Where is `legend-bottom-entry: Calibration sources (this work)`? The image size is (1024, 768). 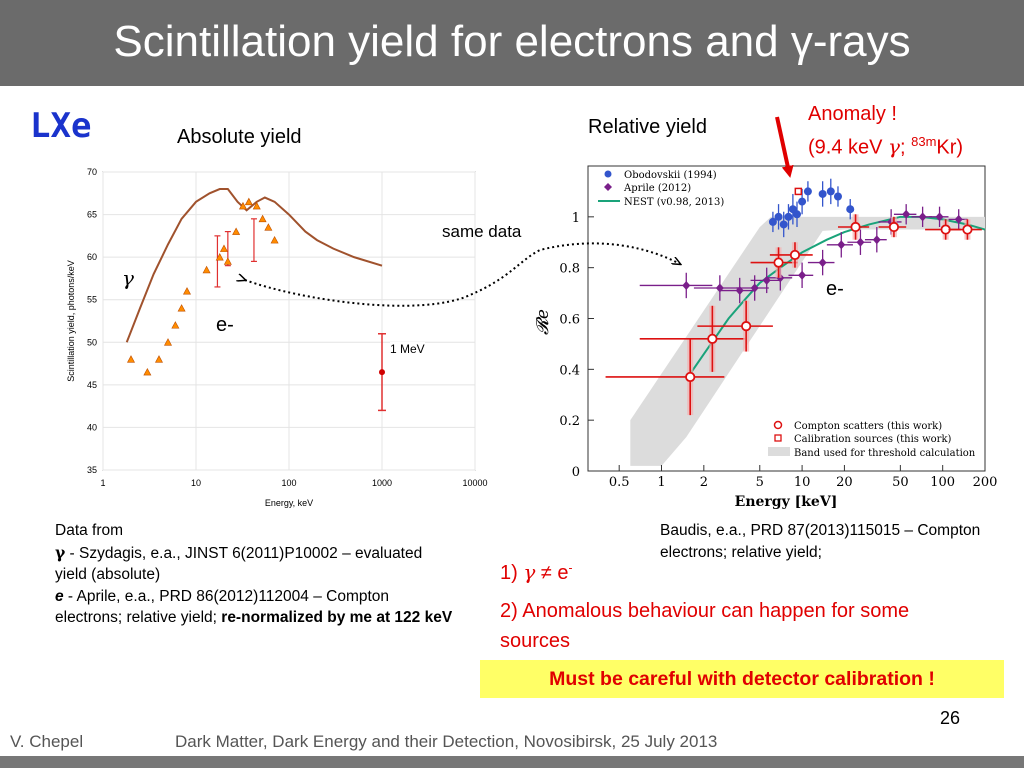
legend-bottom-entry: Calibration sources (this work) is located at coordinates (873, 439).